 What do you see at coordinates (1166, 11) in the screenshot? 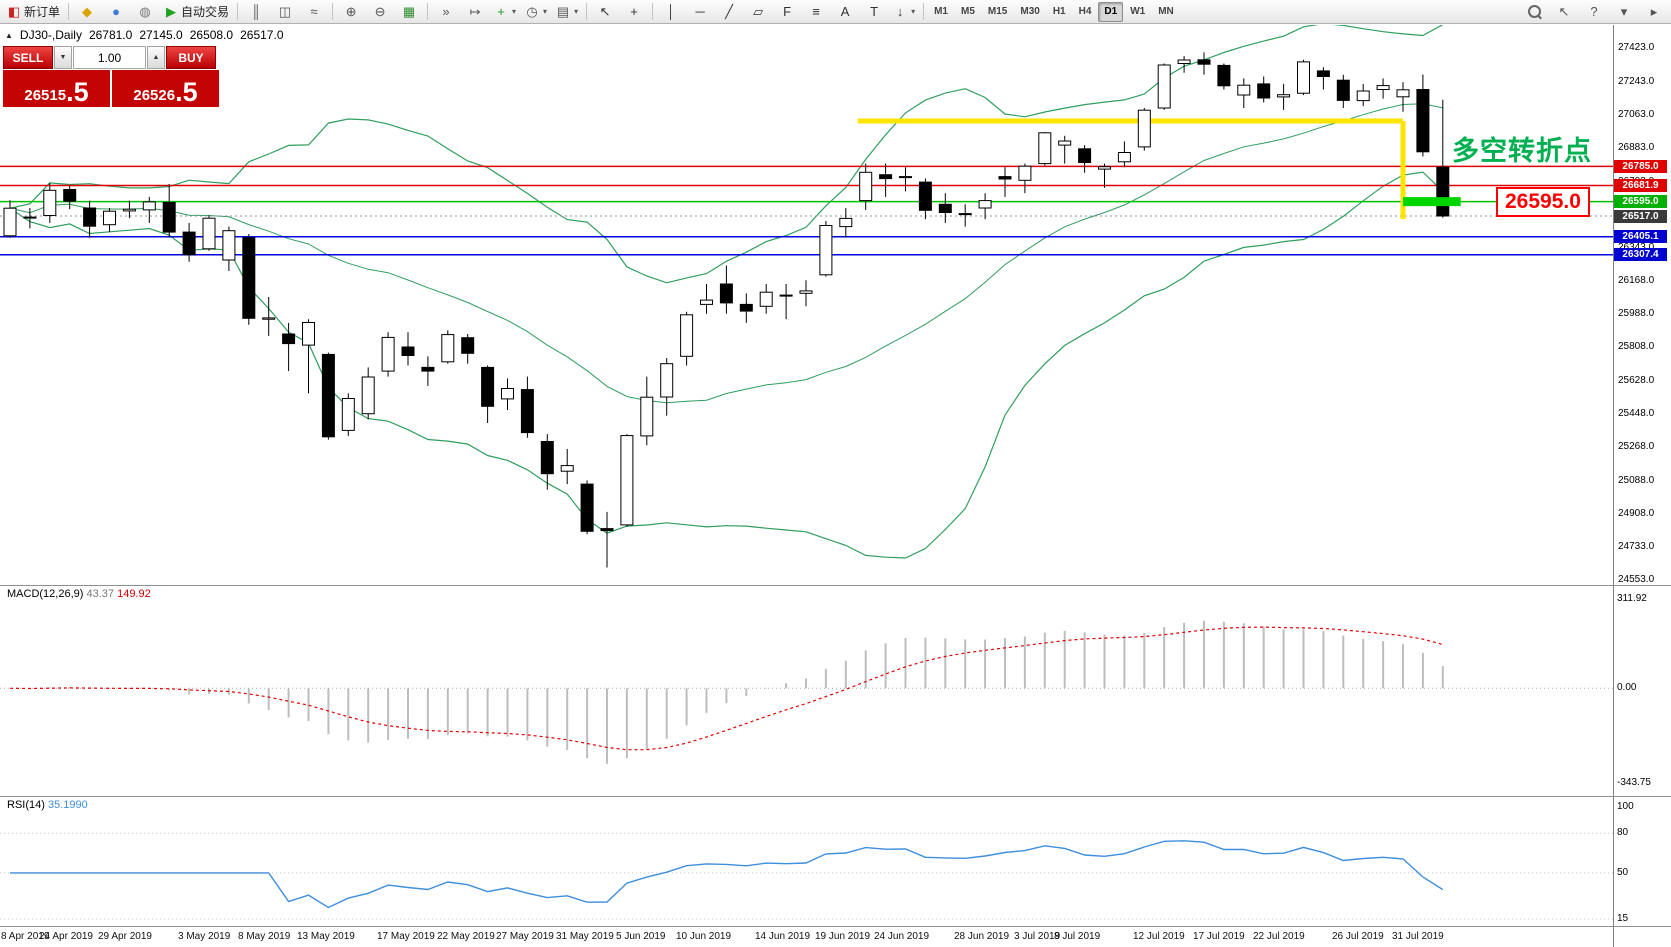
I see `timeframe-button-mn: MN` at bounding box center [1166, 11].